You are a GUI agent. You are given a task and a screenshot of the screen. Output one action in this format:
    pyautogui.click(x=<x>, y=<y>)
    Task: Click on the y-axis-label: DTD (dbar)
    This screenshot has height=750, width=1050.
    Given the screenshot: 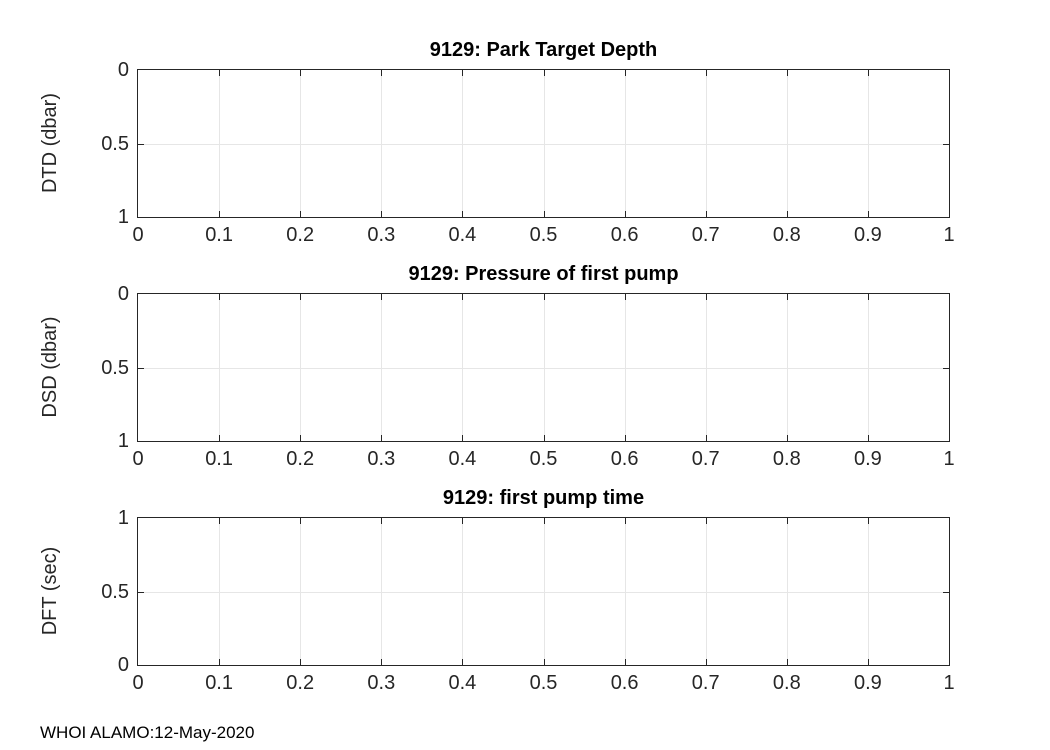 What is the action you would take?
    pyautogui.click(x=50, y=143)
    